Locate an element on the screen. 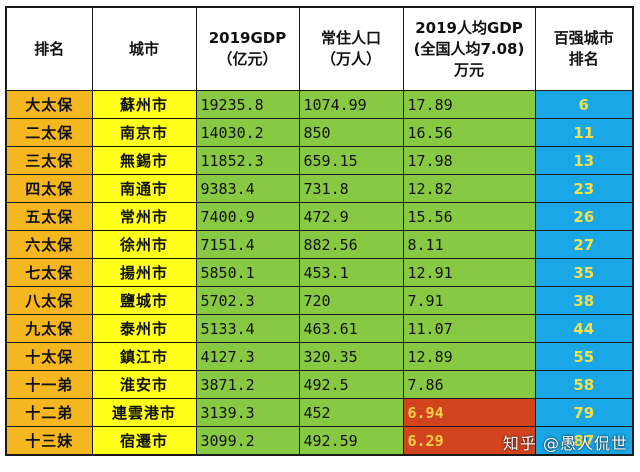 This screenshot has width=640, height=472. population-cell: 472.9 is located at coordinates (351, 216).